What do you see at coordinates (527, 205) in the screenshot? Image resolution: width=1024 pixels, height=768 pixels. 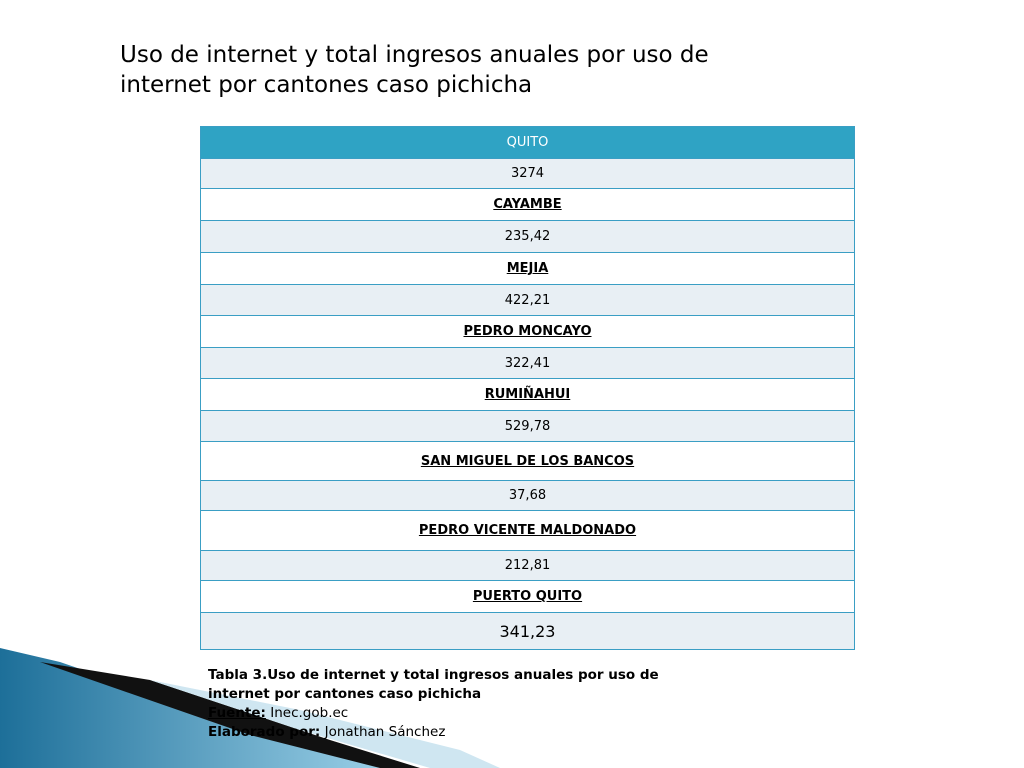 I see `canton-cell: CAYAMBE` at bounding box center [527, 205].